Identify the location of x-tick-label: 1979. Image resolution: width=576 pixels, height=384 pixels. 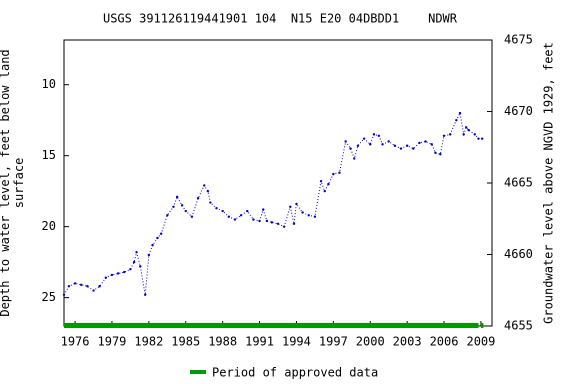
(112, 342).